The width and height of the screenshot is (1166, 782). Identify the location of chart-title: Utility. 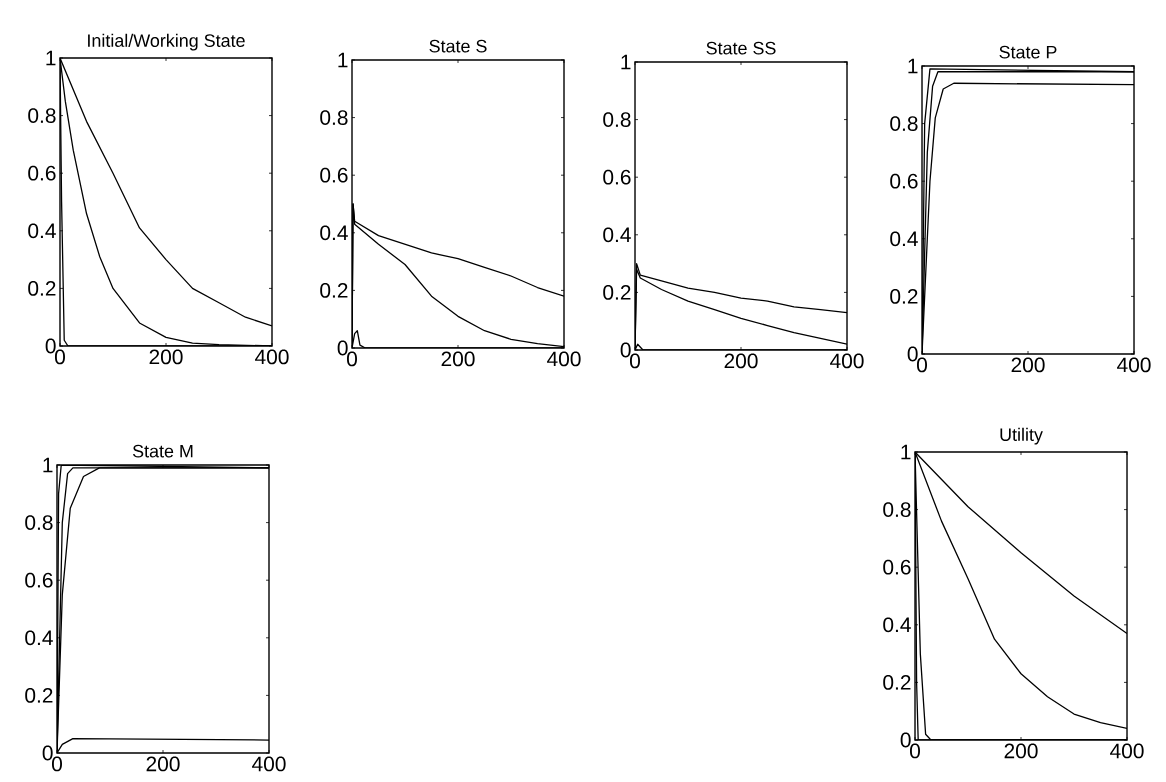
(1021, 436).